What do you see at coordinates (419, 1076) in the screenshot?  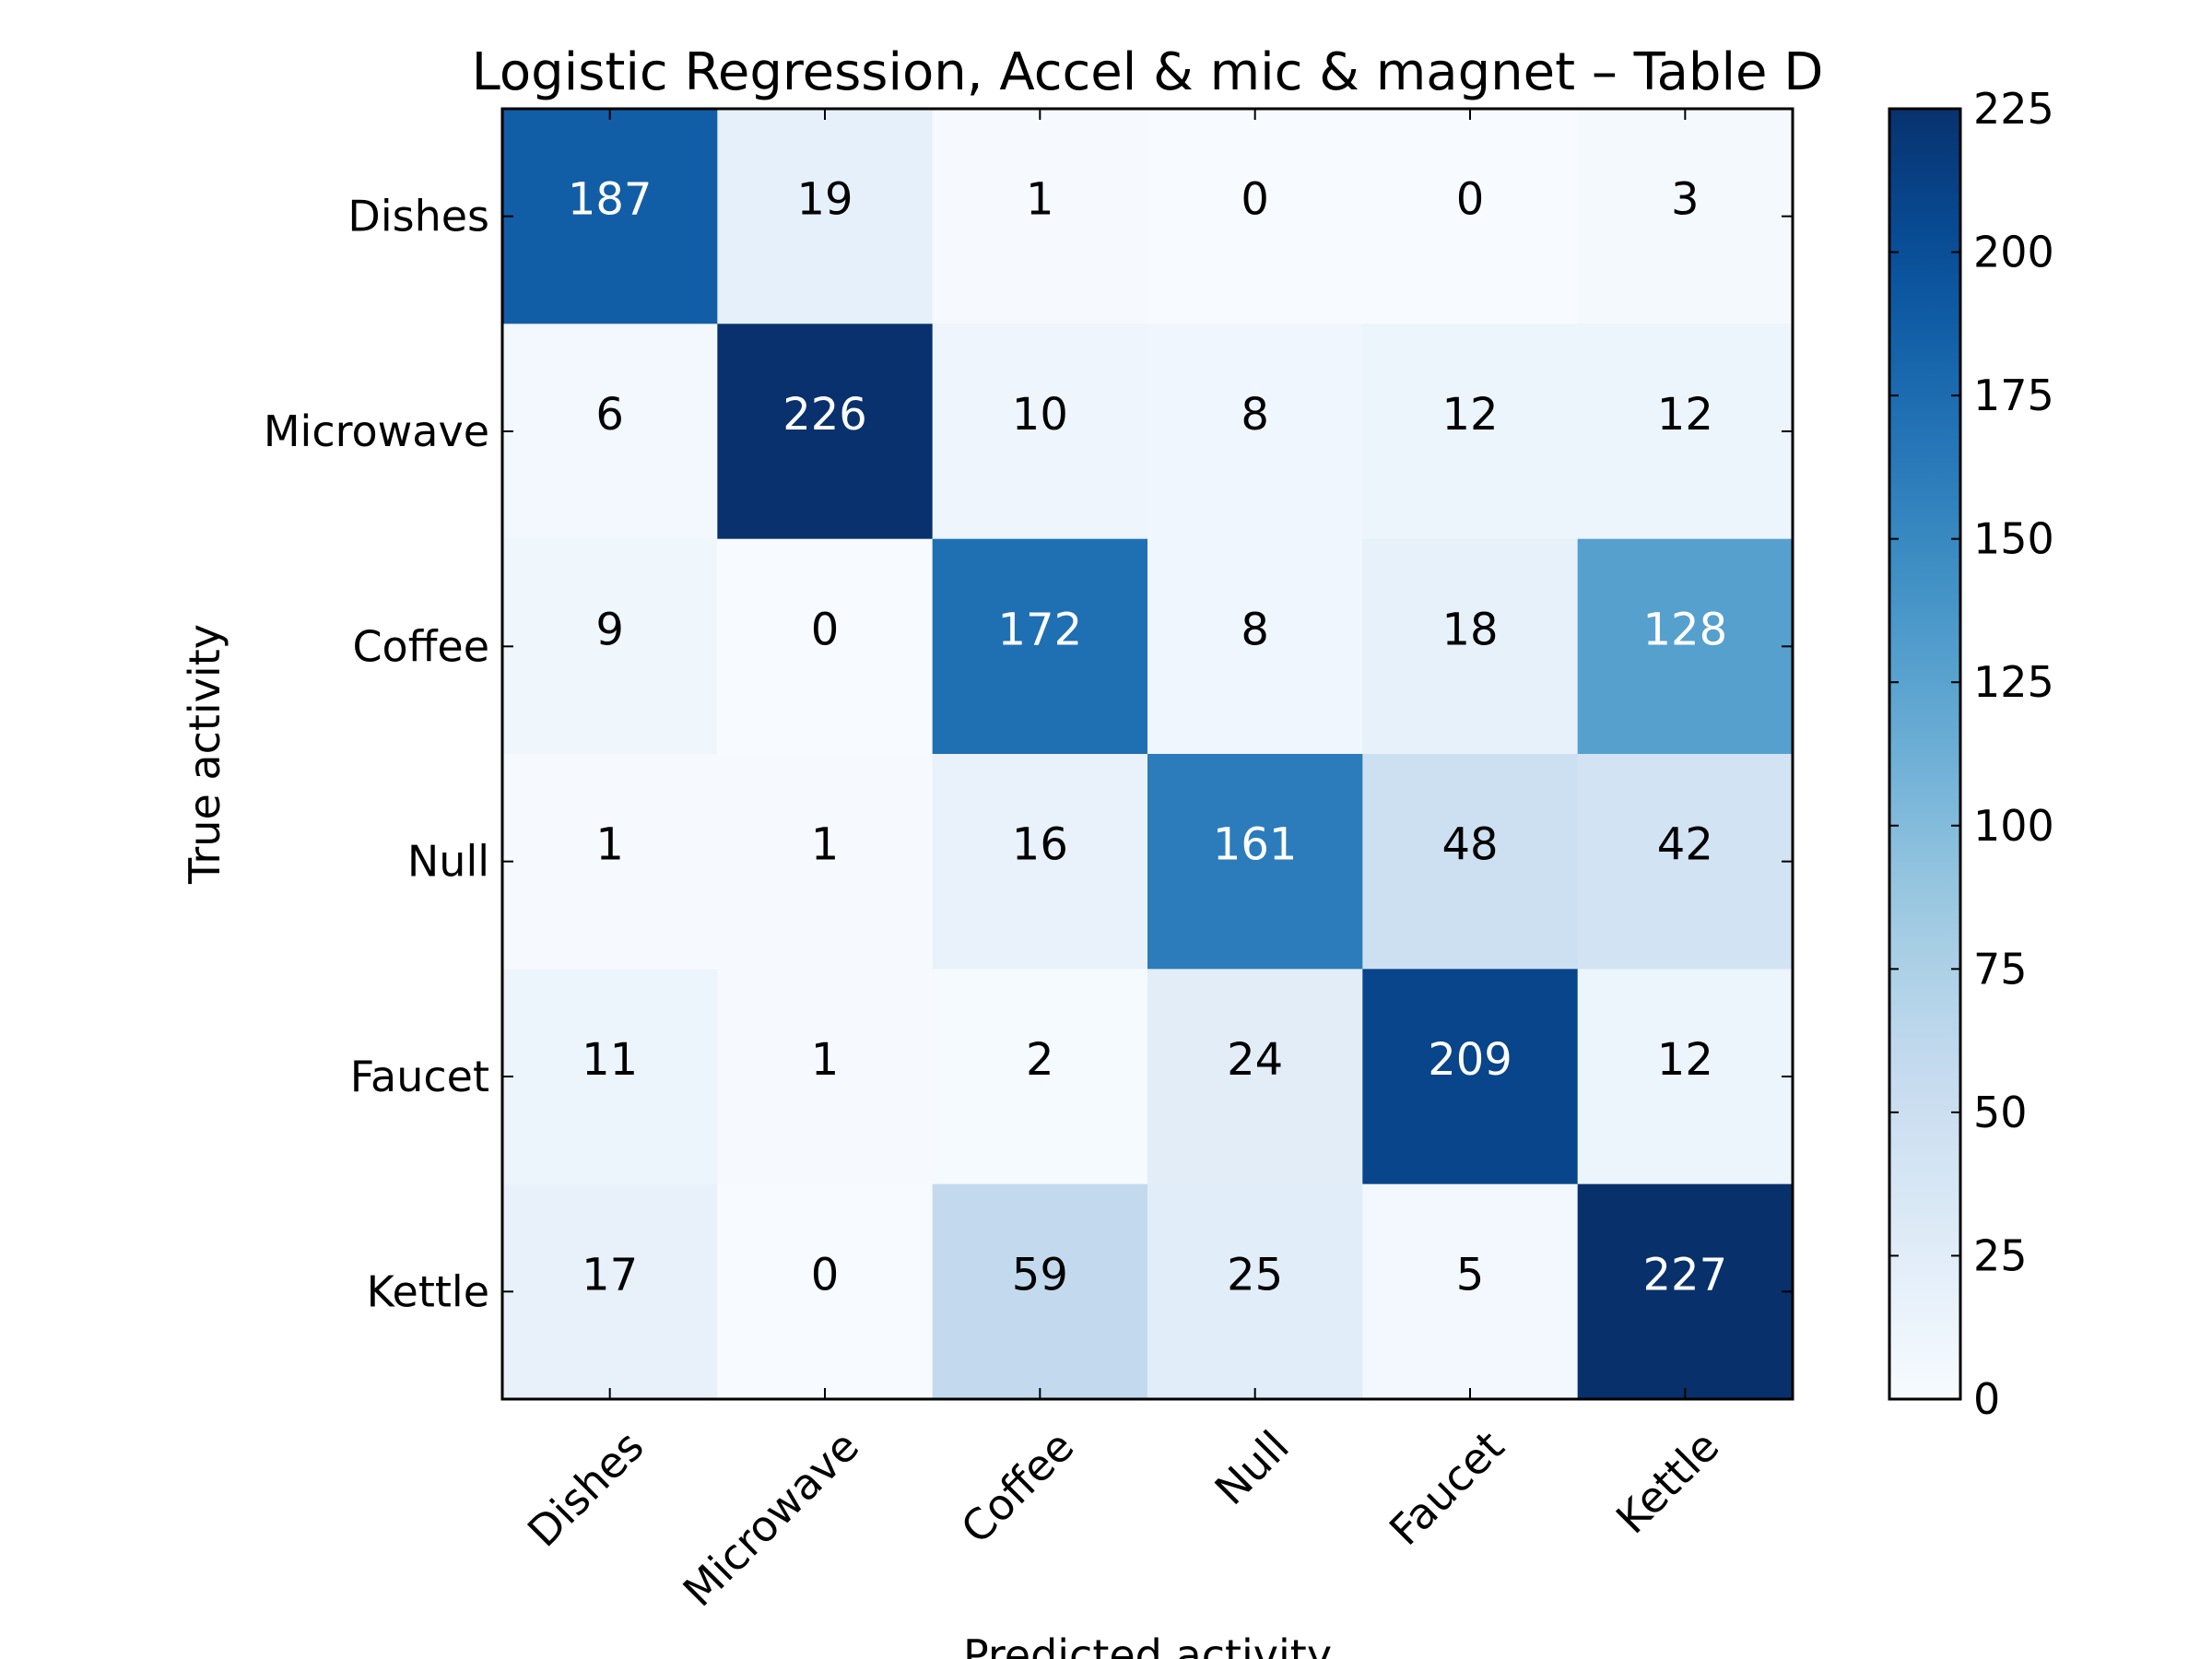 I see `y-tick-label: Faucet` at bounding box center [419, 1076].